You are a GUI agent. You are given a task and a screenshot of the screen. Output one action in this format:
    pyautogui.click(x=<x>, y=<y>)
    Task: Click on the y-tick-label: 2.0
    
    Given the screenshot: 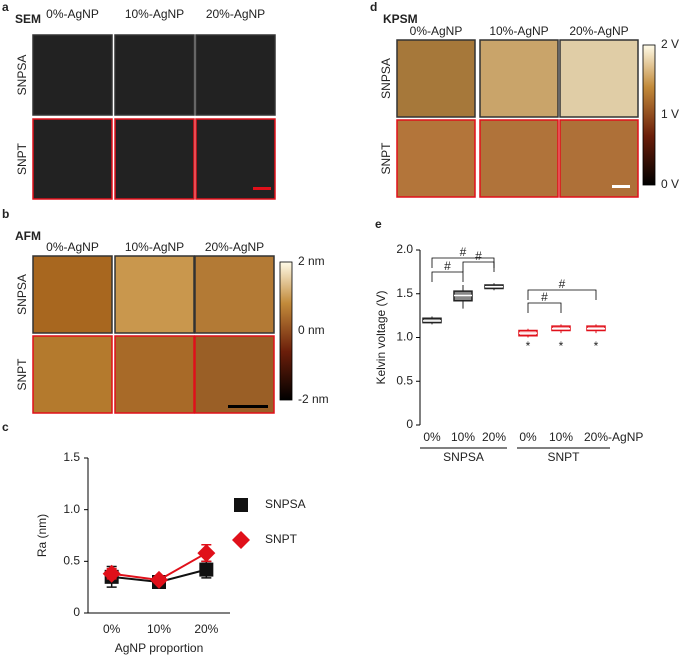 What is the action you would take?
    pyautogui.click(x=404, y=249)
    